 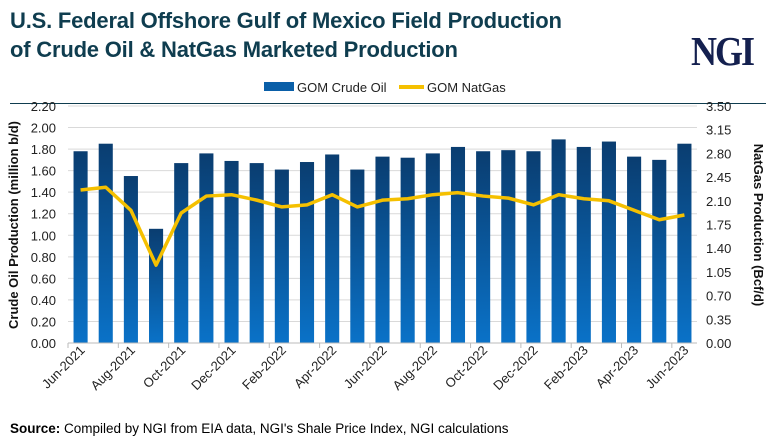 I want to click on y-tick-label: 1.80, so click(x=43, y=149).